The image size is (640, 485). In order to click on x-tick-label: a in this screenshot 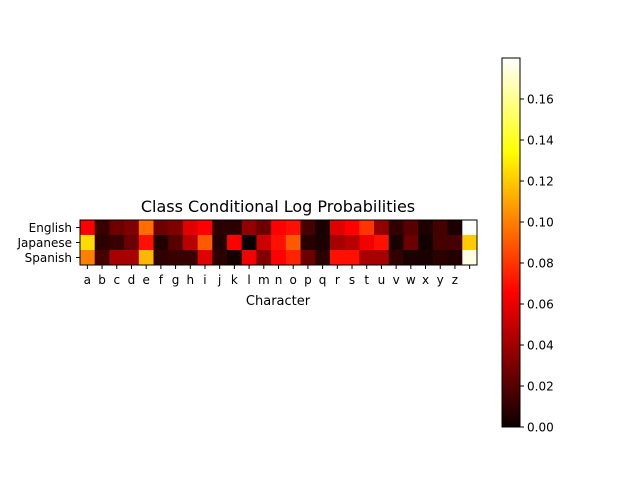, I will do `click(87, 280)`.